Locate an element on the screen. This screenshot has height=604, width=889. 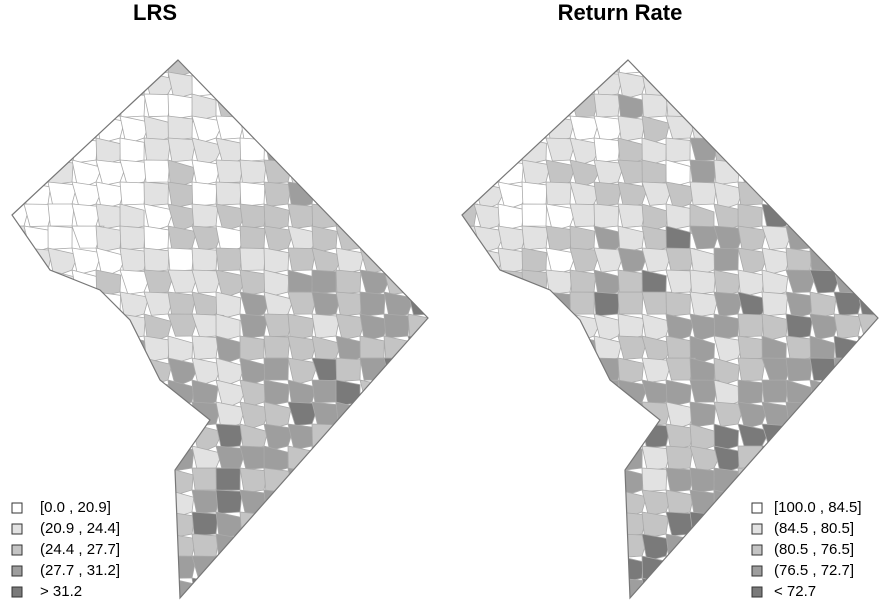
map-title: LRS is located at coordinates (155, 12).